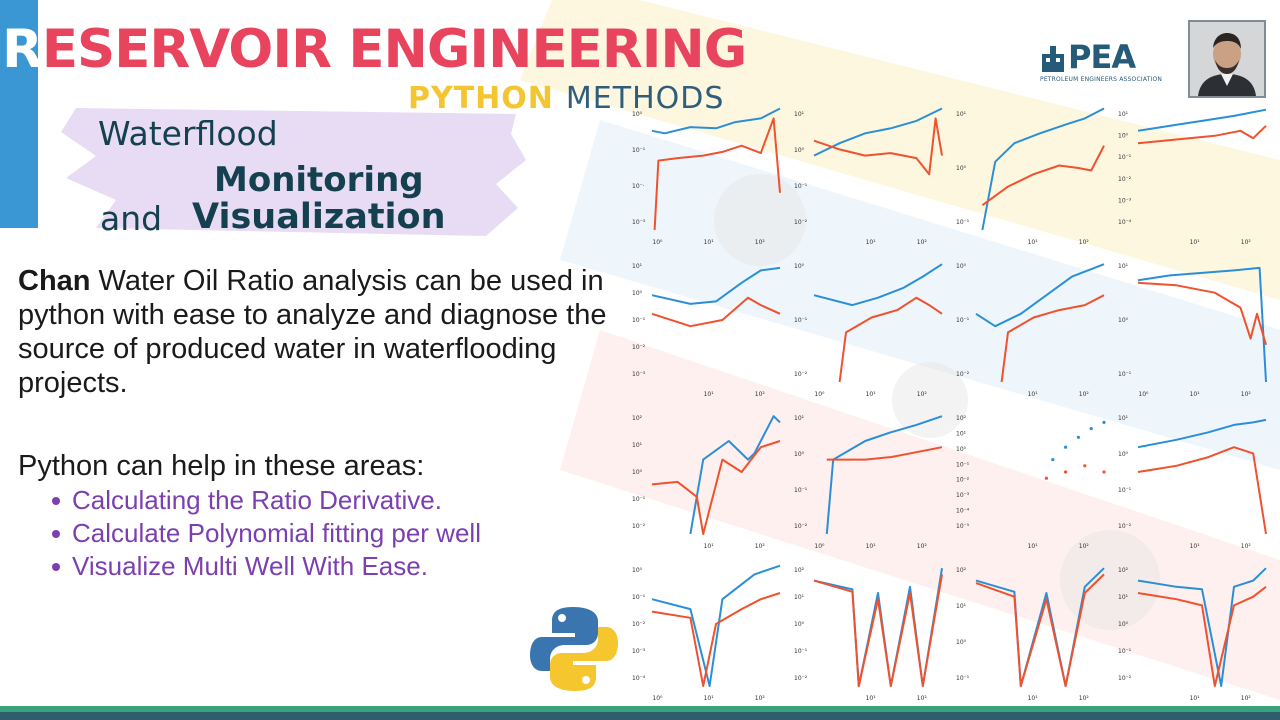 The image size is (1280, 720). What do you see at coordinates (868, 176) in the screenshot?
I see `wor-plot-2: 10¹ 10⁰ 10⁻¹ 10⁻² 10¹ 10²` at bounding box center [868, 176].